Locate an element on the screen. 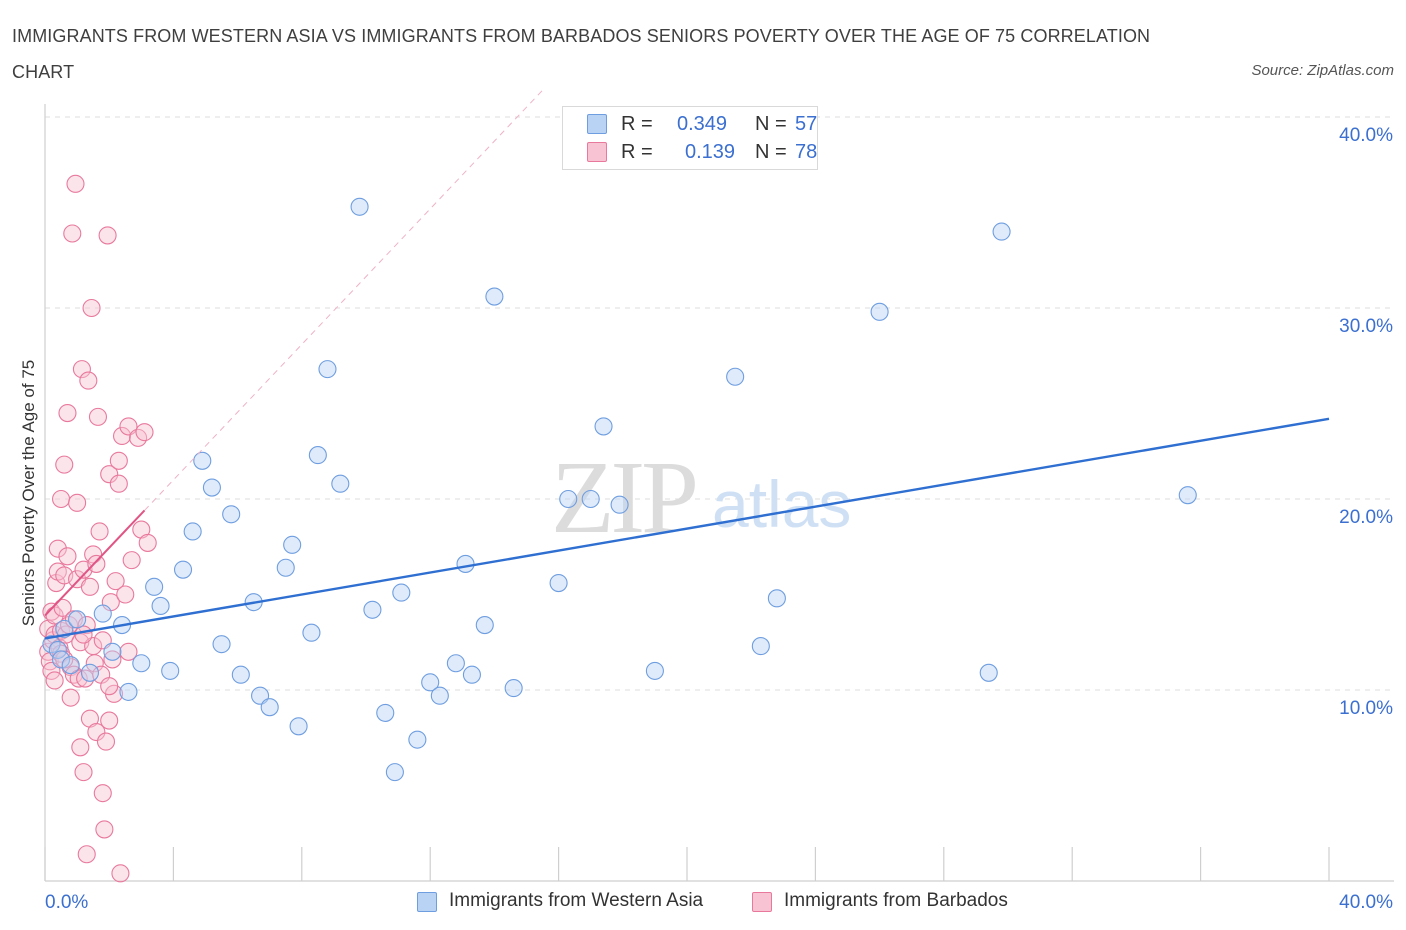 This screenshot has width=1406, height=930. y-tick-label: 20.0% is located at coordinates (1366, 517).